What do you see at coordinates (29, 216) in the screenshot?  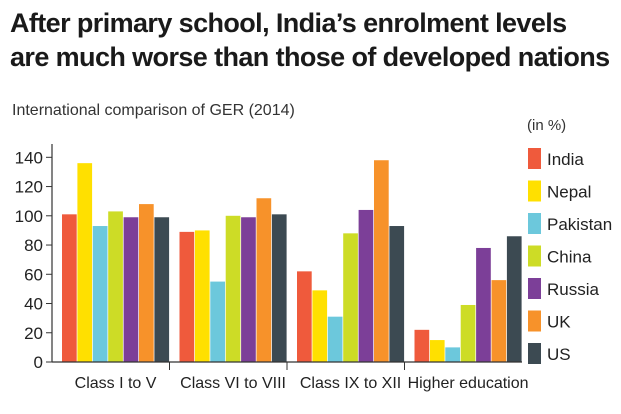 I see `y-tick-label: 100` at bounding box center [29, 216].